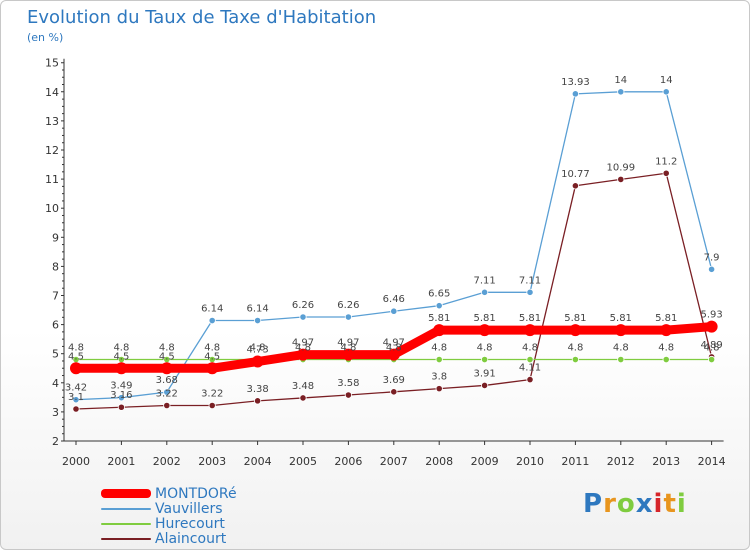 This screenshot has width=750, height=550. What do you see at coordinates (52, 63) in the screenshot?
I see `y-tick-label: 15` at bounding box center [52, 63].